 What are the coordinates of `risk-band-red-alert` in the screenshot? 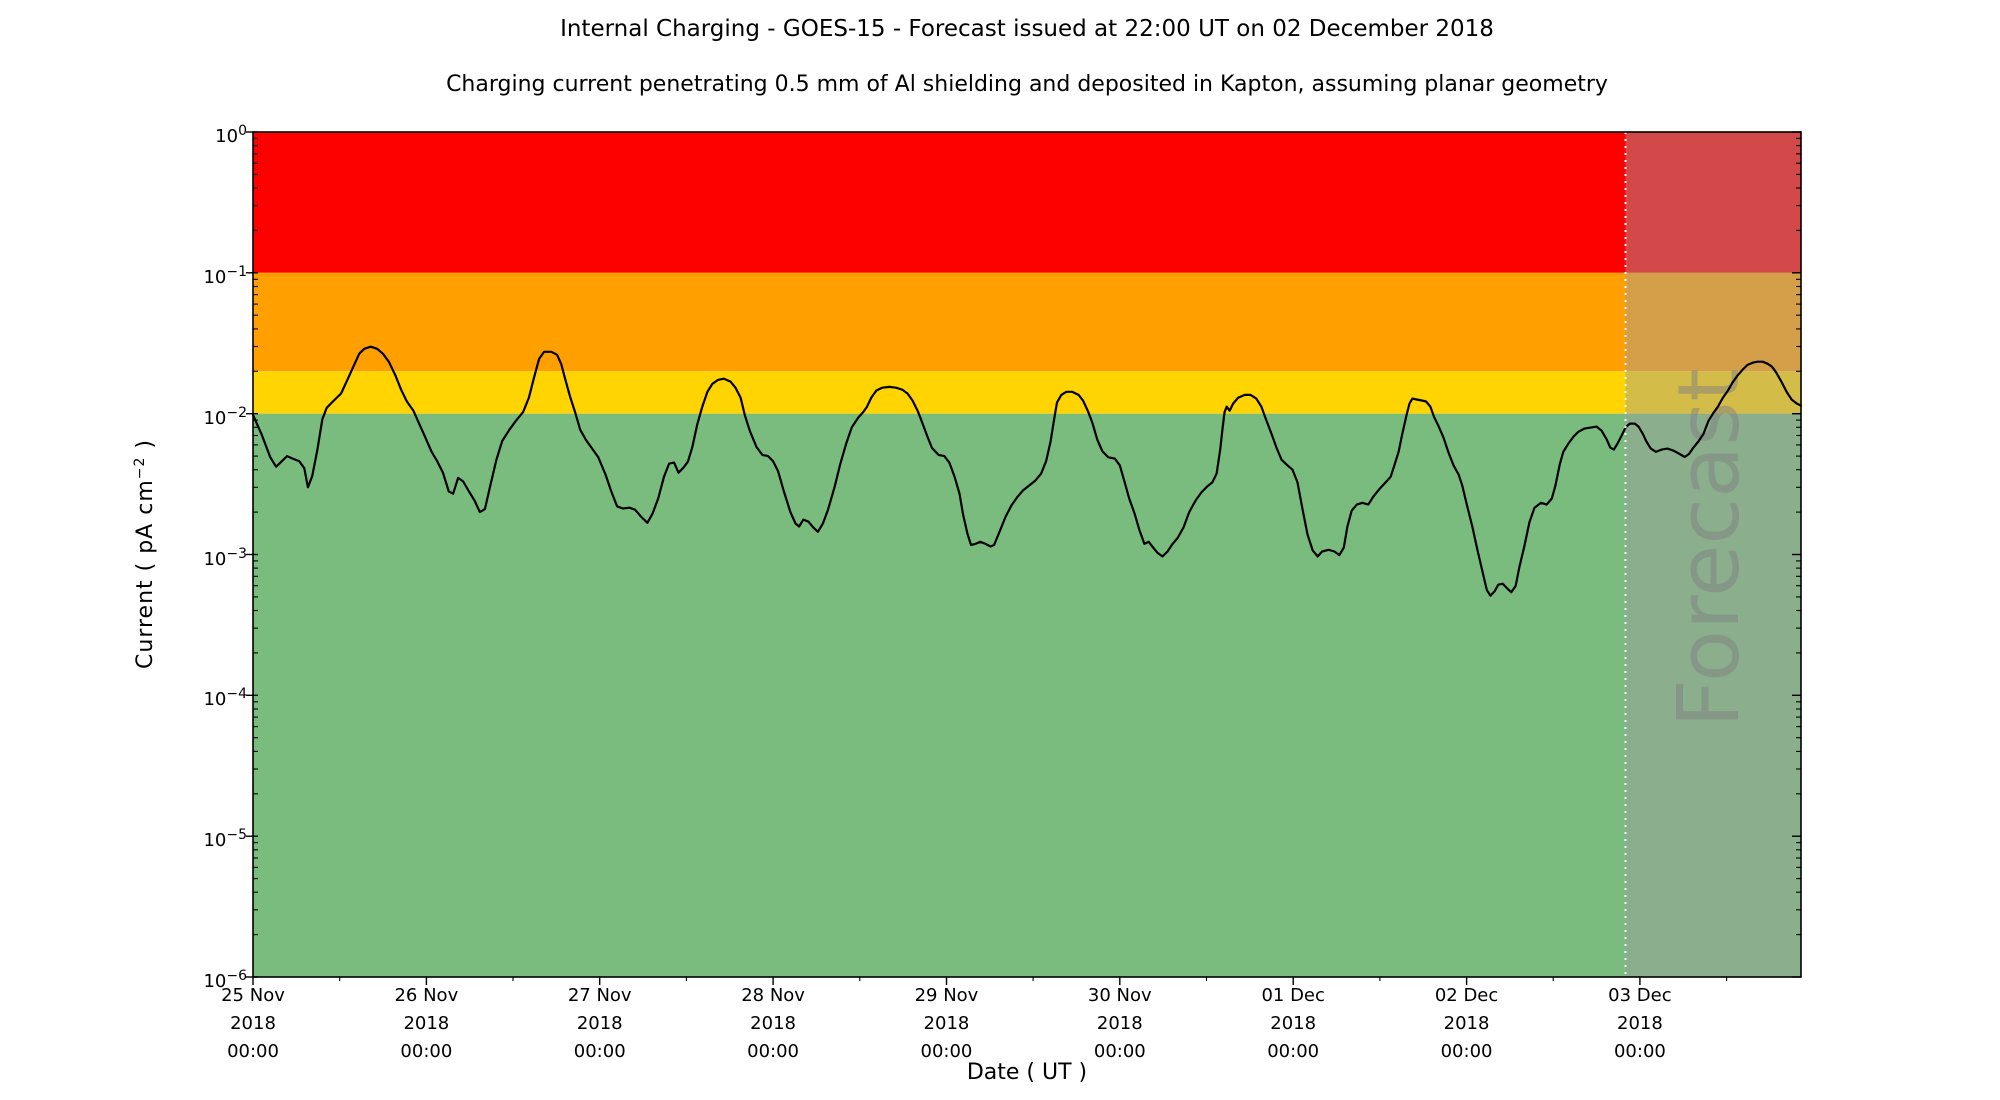 It's located at (1027, 202).